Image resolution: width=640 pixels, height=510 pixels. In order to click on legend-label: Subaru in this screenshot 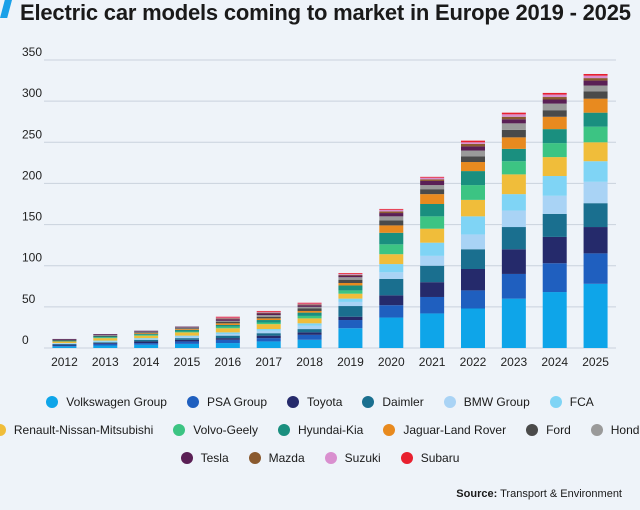, I will do `click(440, 458)`.